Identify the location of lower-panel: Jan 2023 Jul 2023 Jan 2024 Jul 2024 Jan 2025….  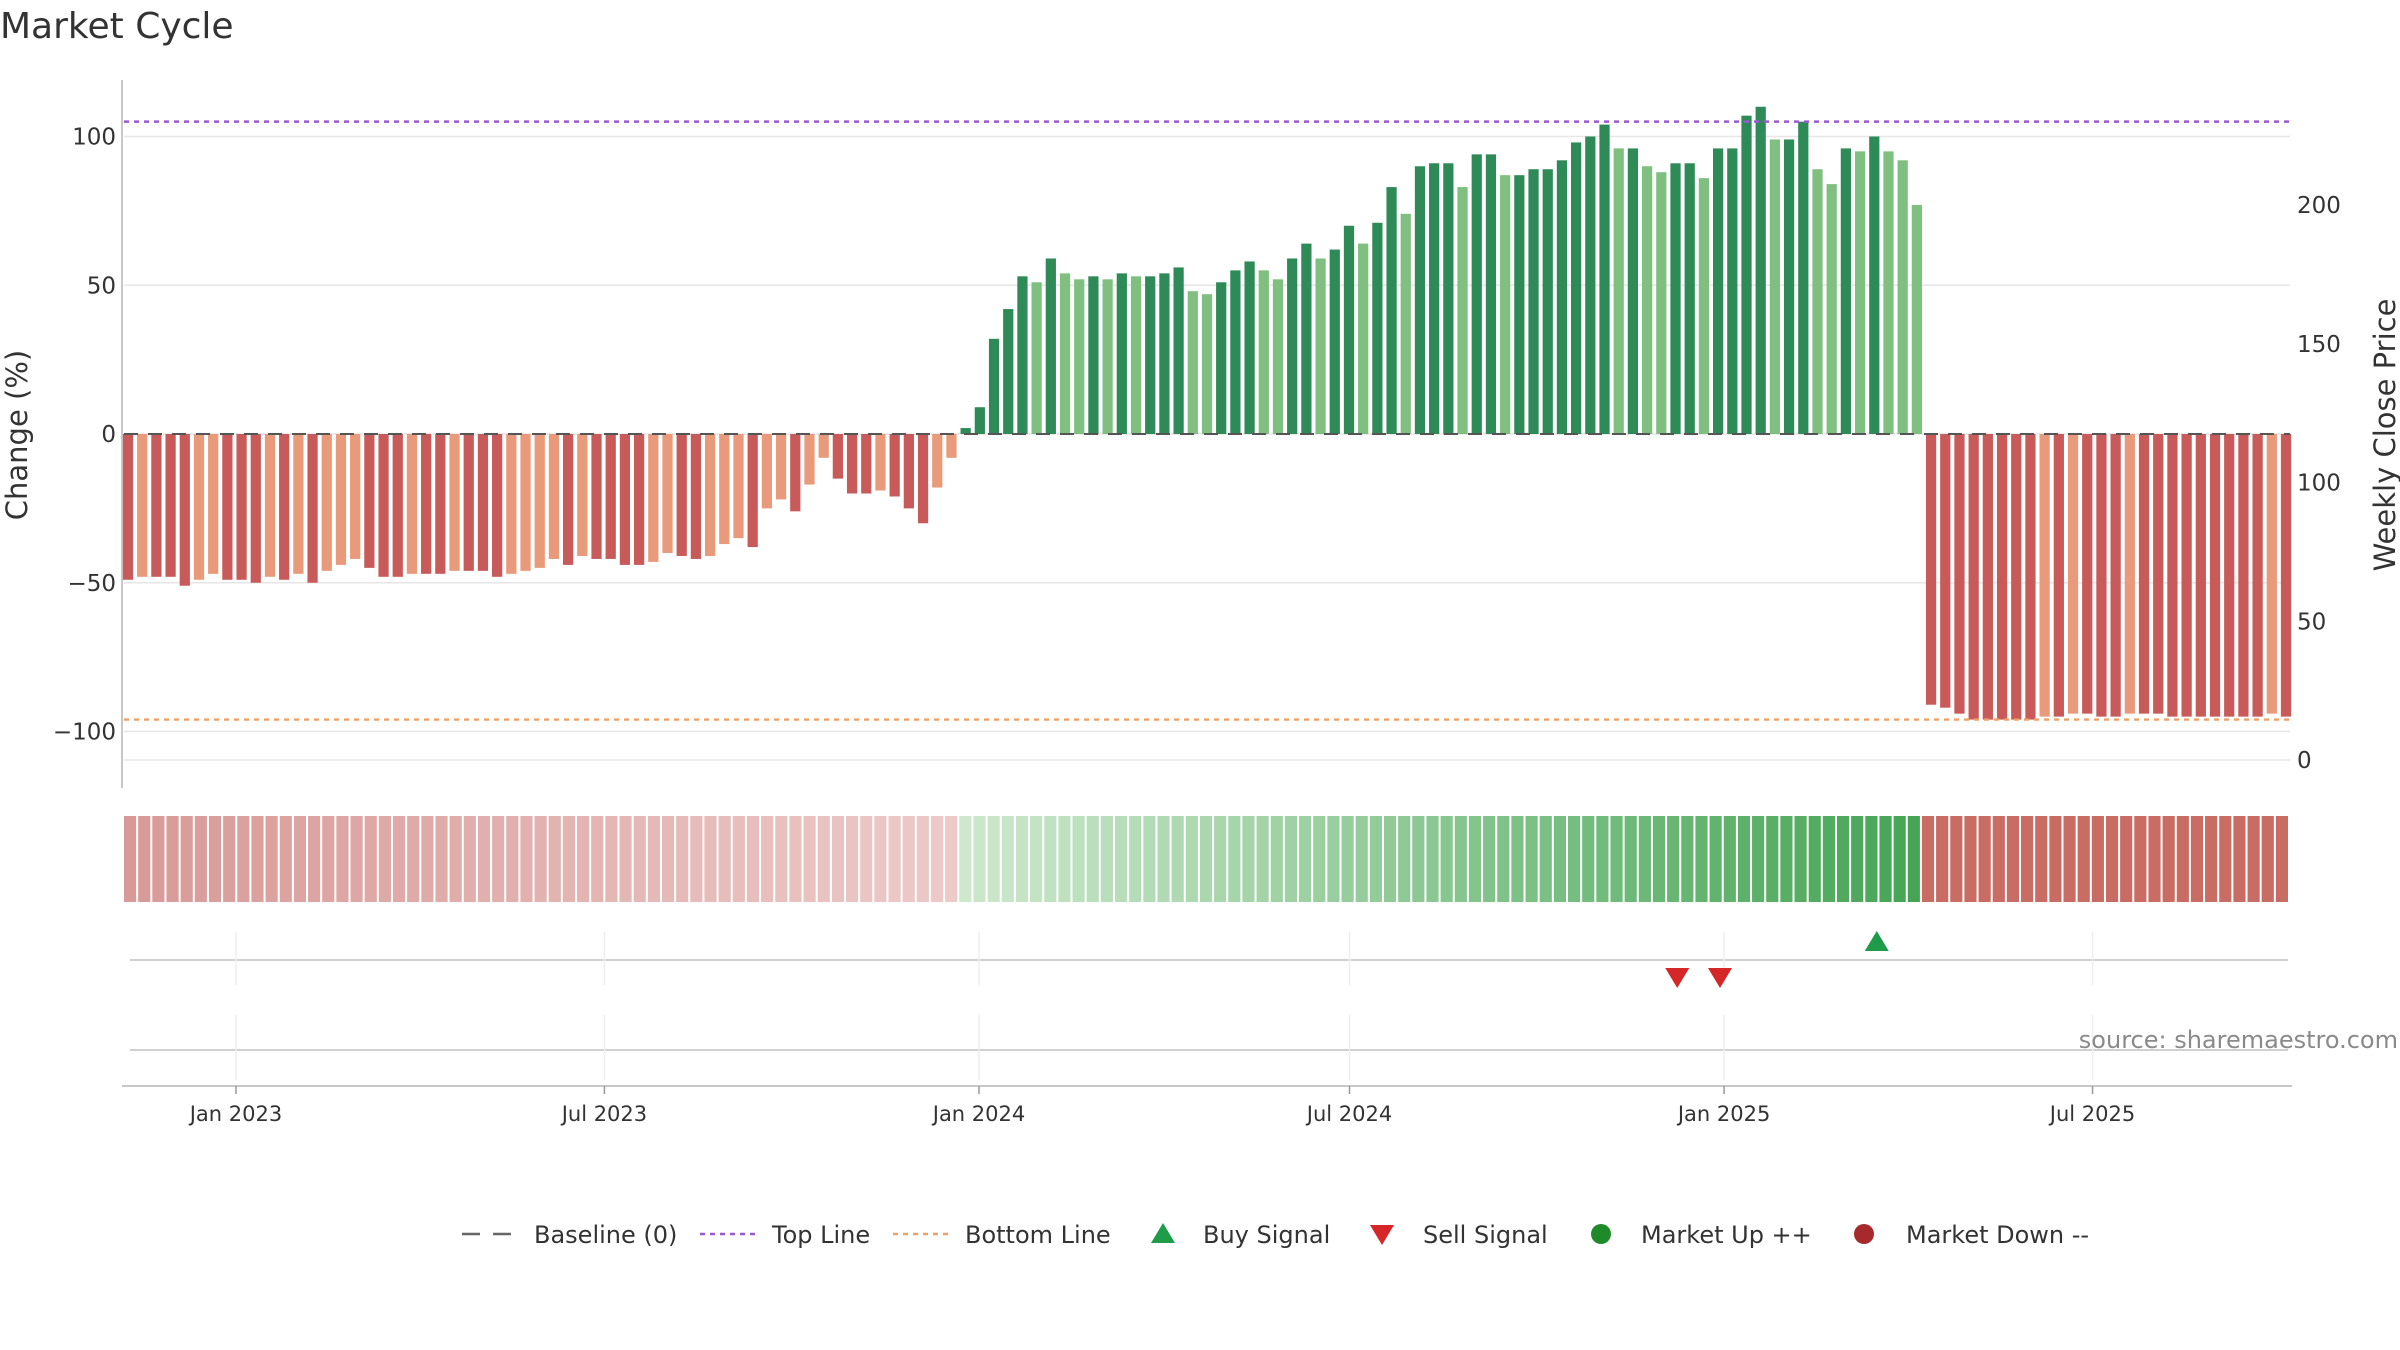
(1207, 1070).